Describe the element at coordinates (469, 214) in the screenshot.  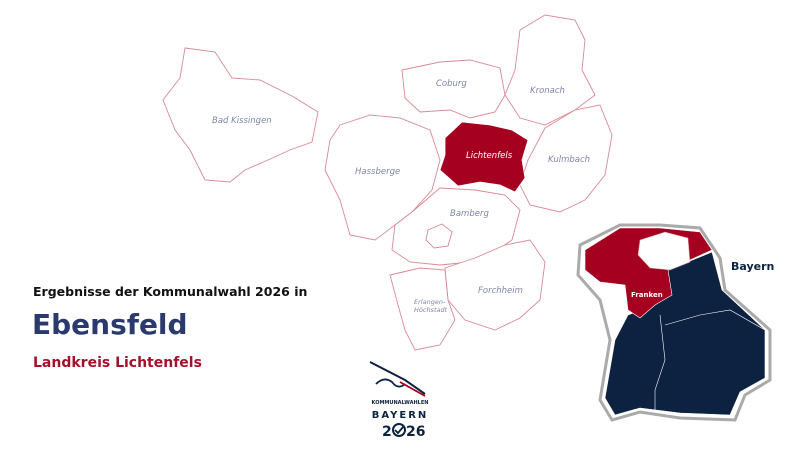
I see `label-bamberg: Bamberg` at that location.